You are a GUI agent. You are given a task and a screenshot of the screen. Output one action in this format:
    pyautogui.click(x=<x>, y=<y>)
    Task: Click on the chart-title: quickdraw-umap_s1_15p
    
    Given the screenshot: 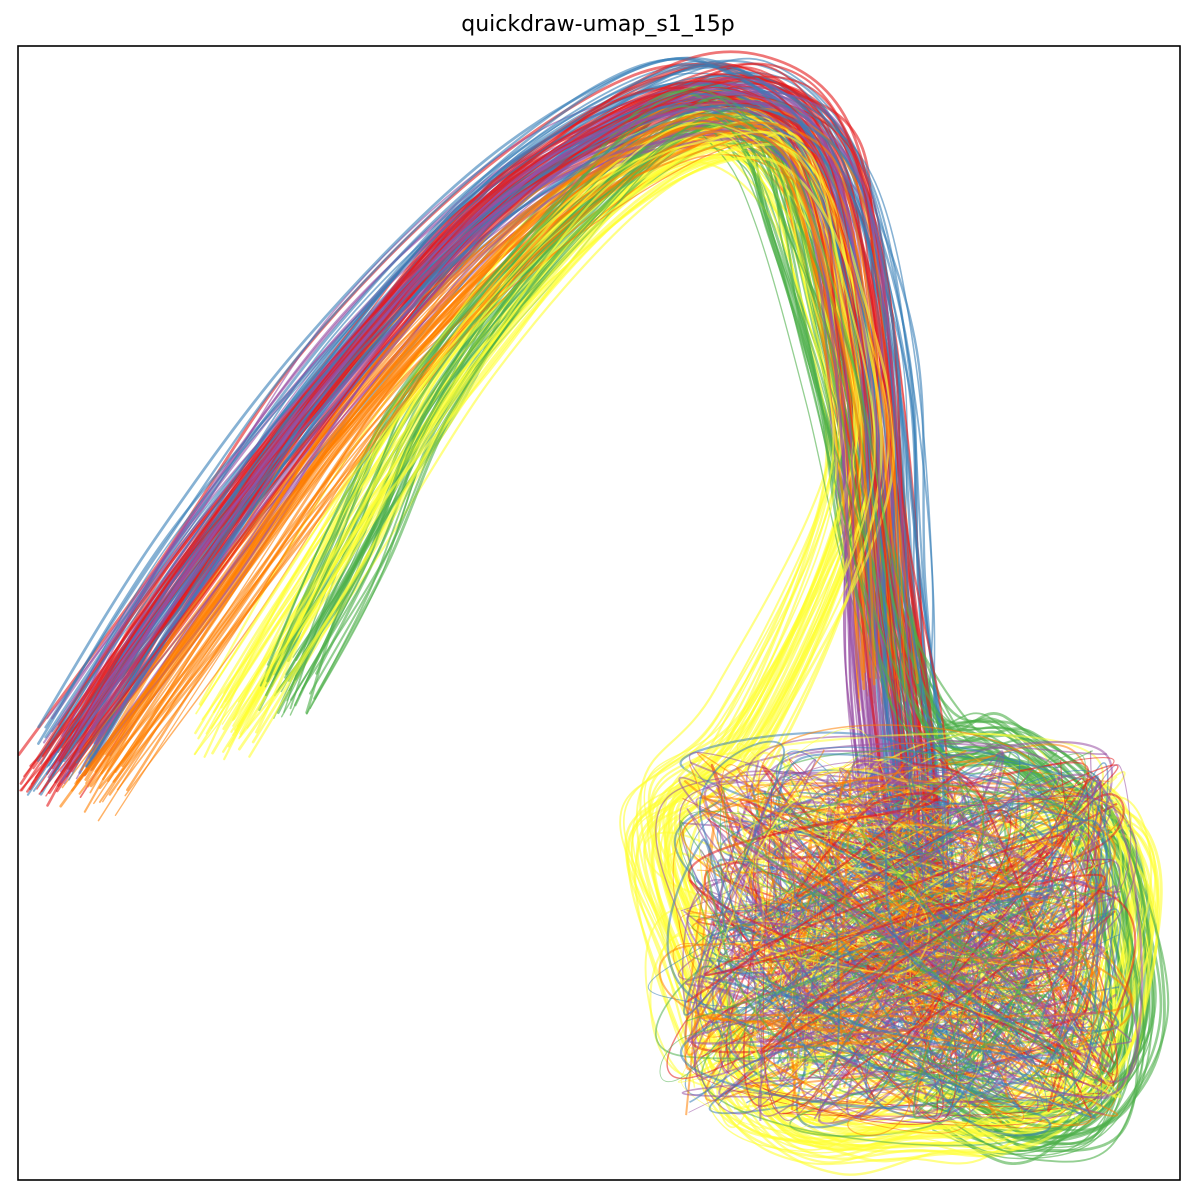 What is the action you would take?
    pyautogui.click(x=598, y=24)
    